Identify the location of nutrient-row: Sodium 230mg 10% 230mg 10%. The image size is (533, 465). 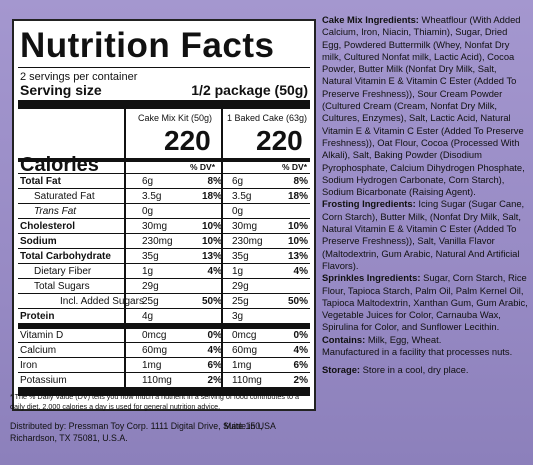
(164, 241).